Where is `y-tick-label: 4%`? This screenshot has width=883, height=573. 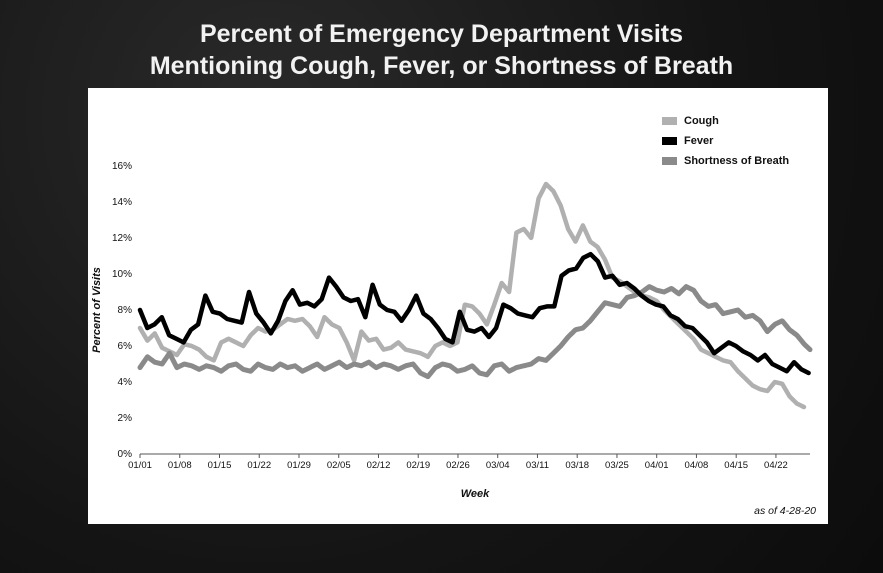 y-tick-label: 4% is located at coordinates (125, 382).